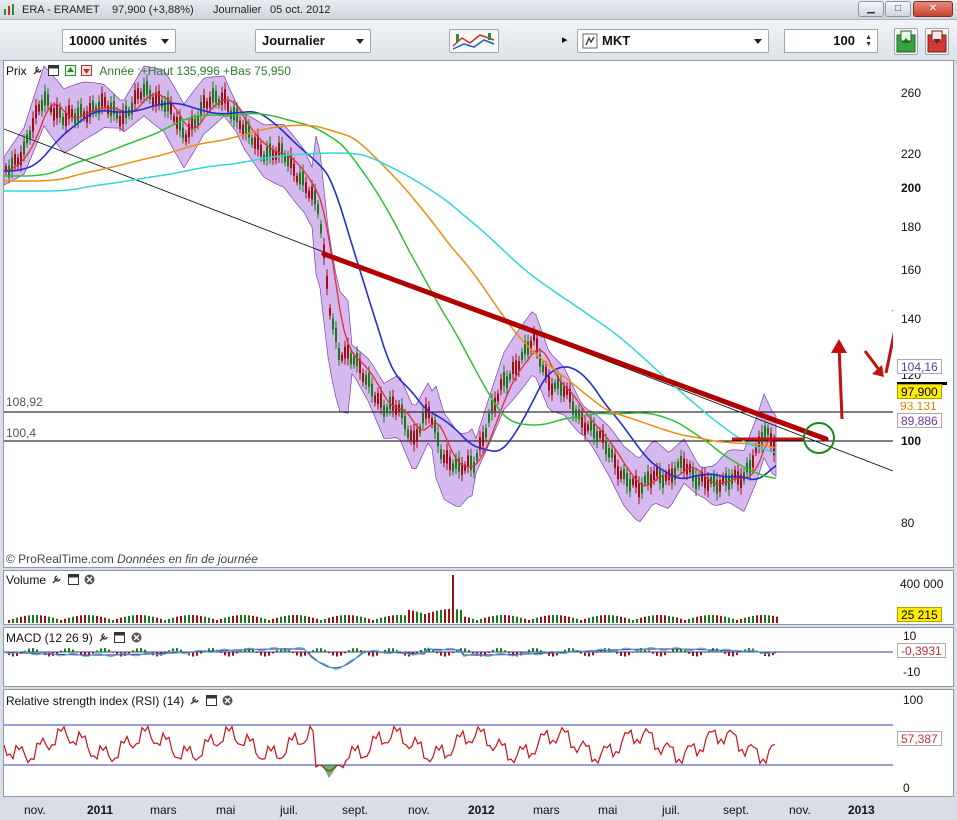  I want to click on app-chart-icon, so click(9, 9).